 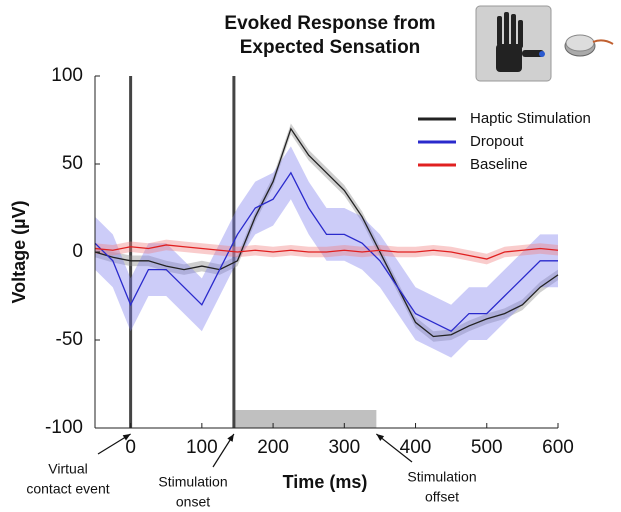 What do you see at coordinates (305, 419) in the screenshot?
I see `stimulus-span` at bounding box center [305, 419].